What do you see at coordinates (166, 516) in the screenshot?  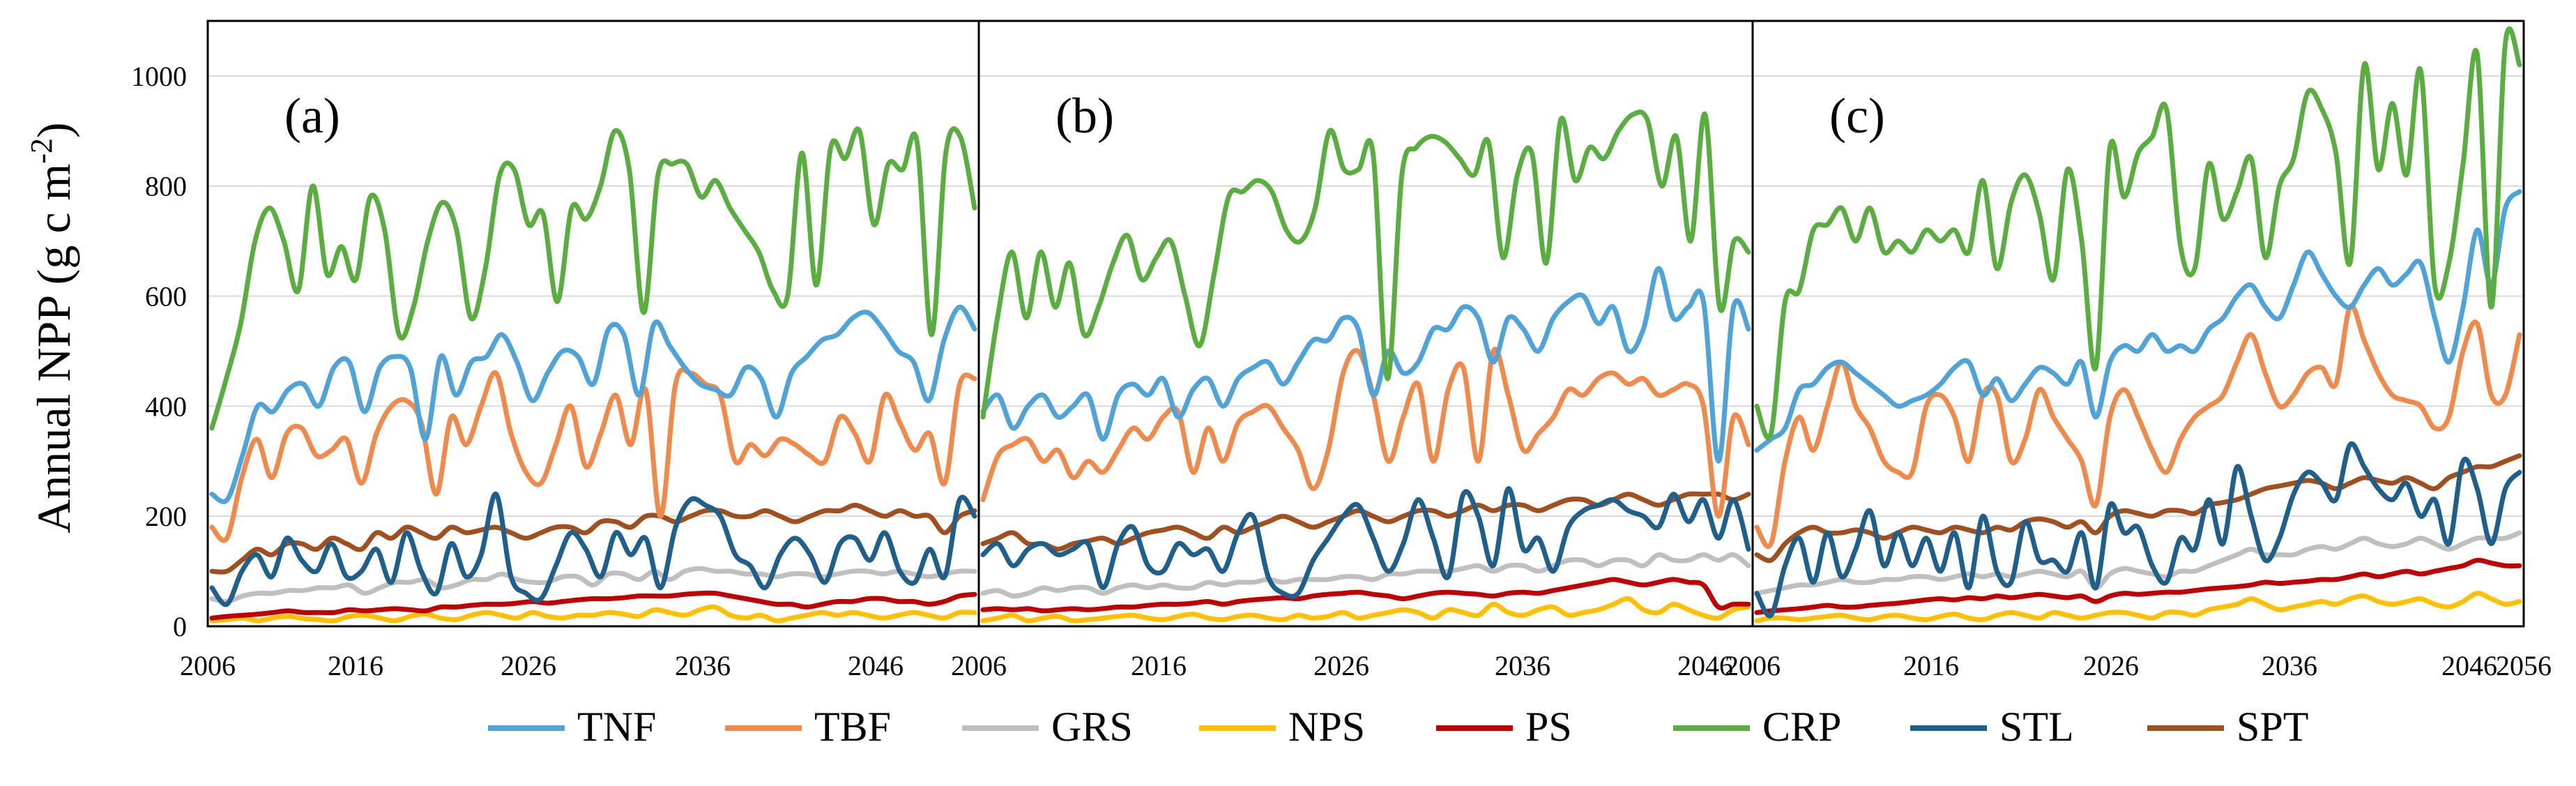 I see `y-tick-label: 200` at bounding box center [166, 516].